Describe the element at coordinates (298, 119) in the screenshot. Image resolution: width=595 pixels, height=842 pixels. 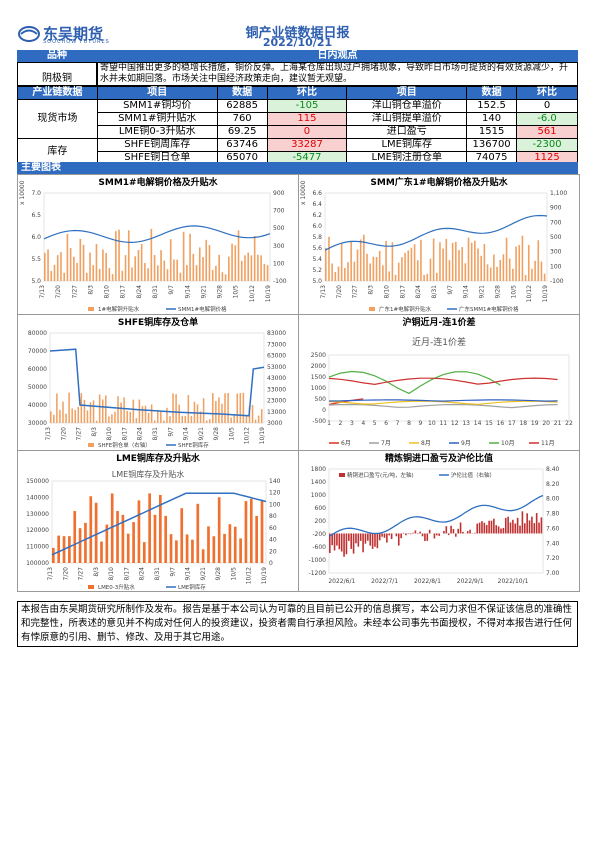
I see `table-row: SMM1#铜升贴水 760 115 洋山铜提单溢价 140 -6.0` at that location.